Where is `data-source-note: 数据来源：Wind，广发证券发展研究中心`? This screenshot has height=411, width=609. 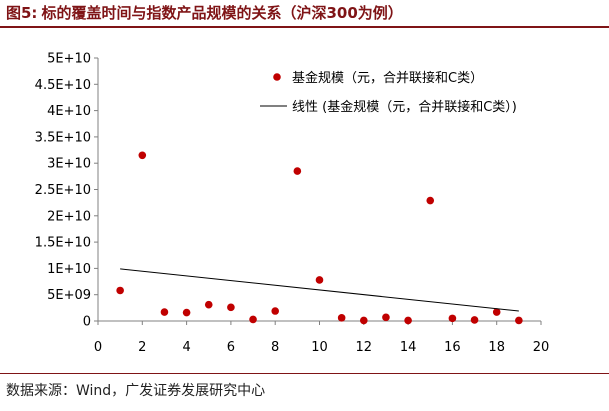
data-source-note: 数据来源：Wind，广发证券发展研究中心 is located at coordinates (136, 391).